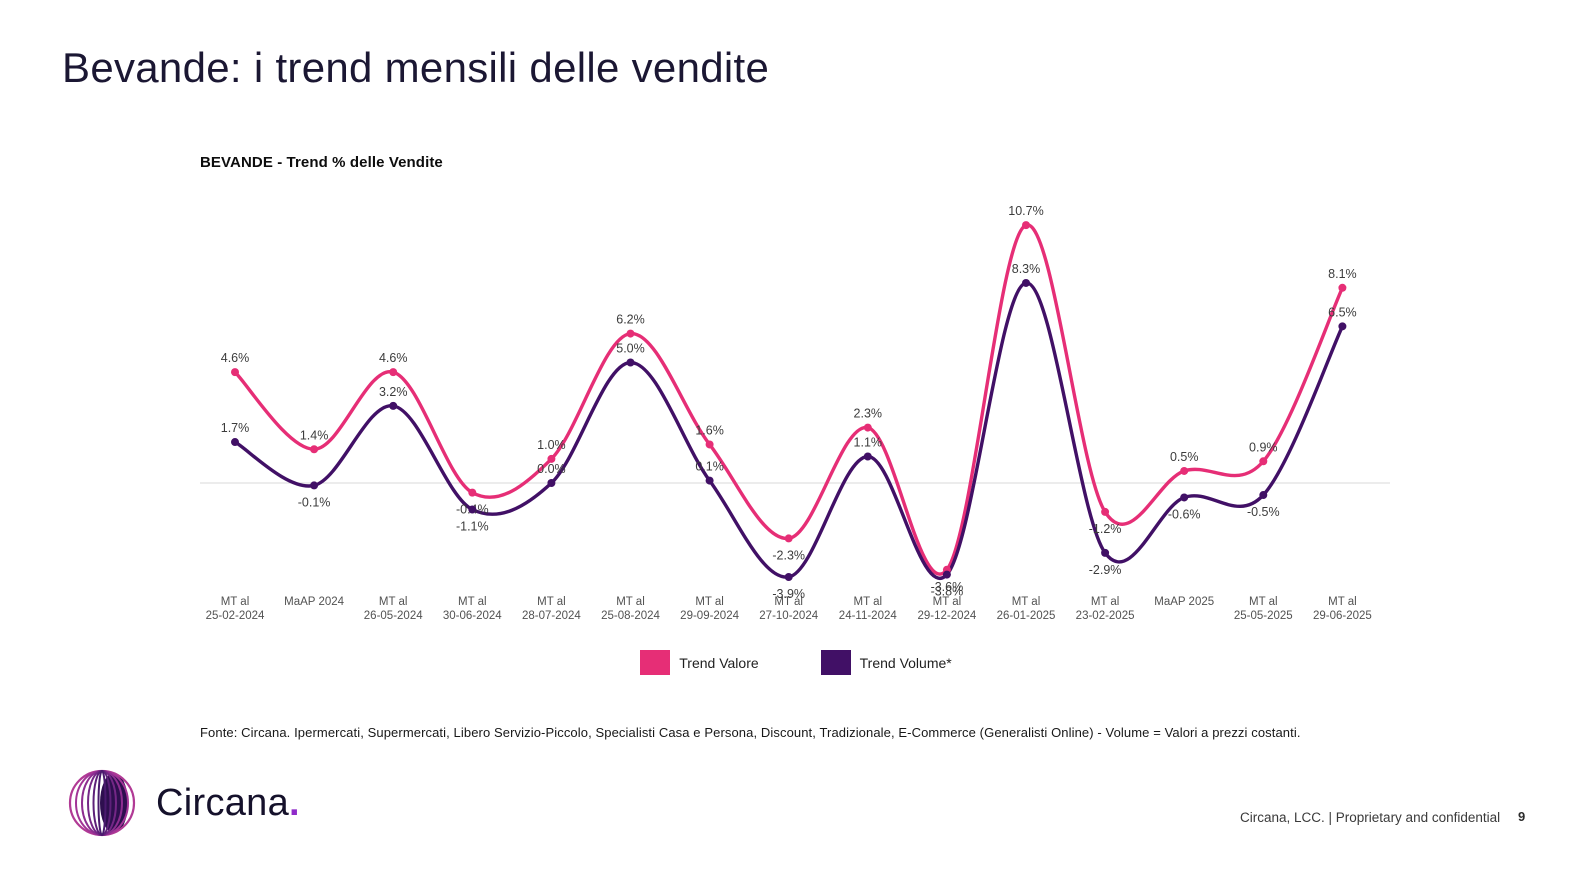 This screenshot has width=1590, height=870. I want to click on legend-swatch-volume, so click(835, 662).